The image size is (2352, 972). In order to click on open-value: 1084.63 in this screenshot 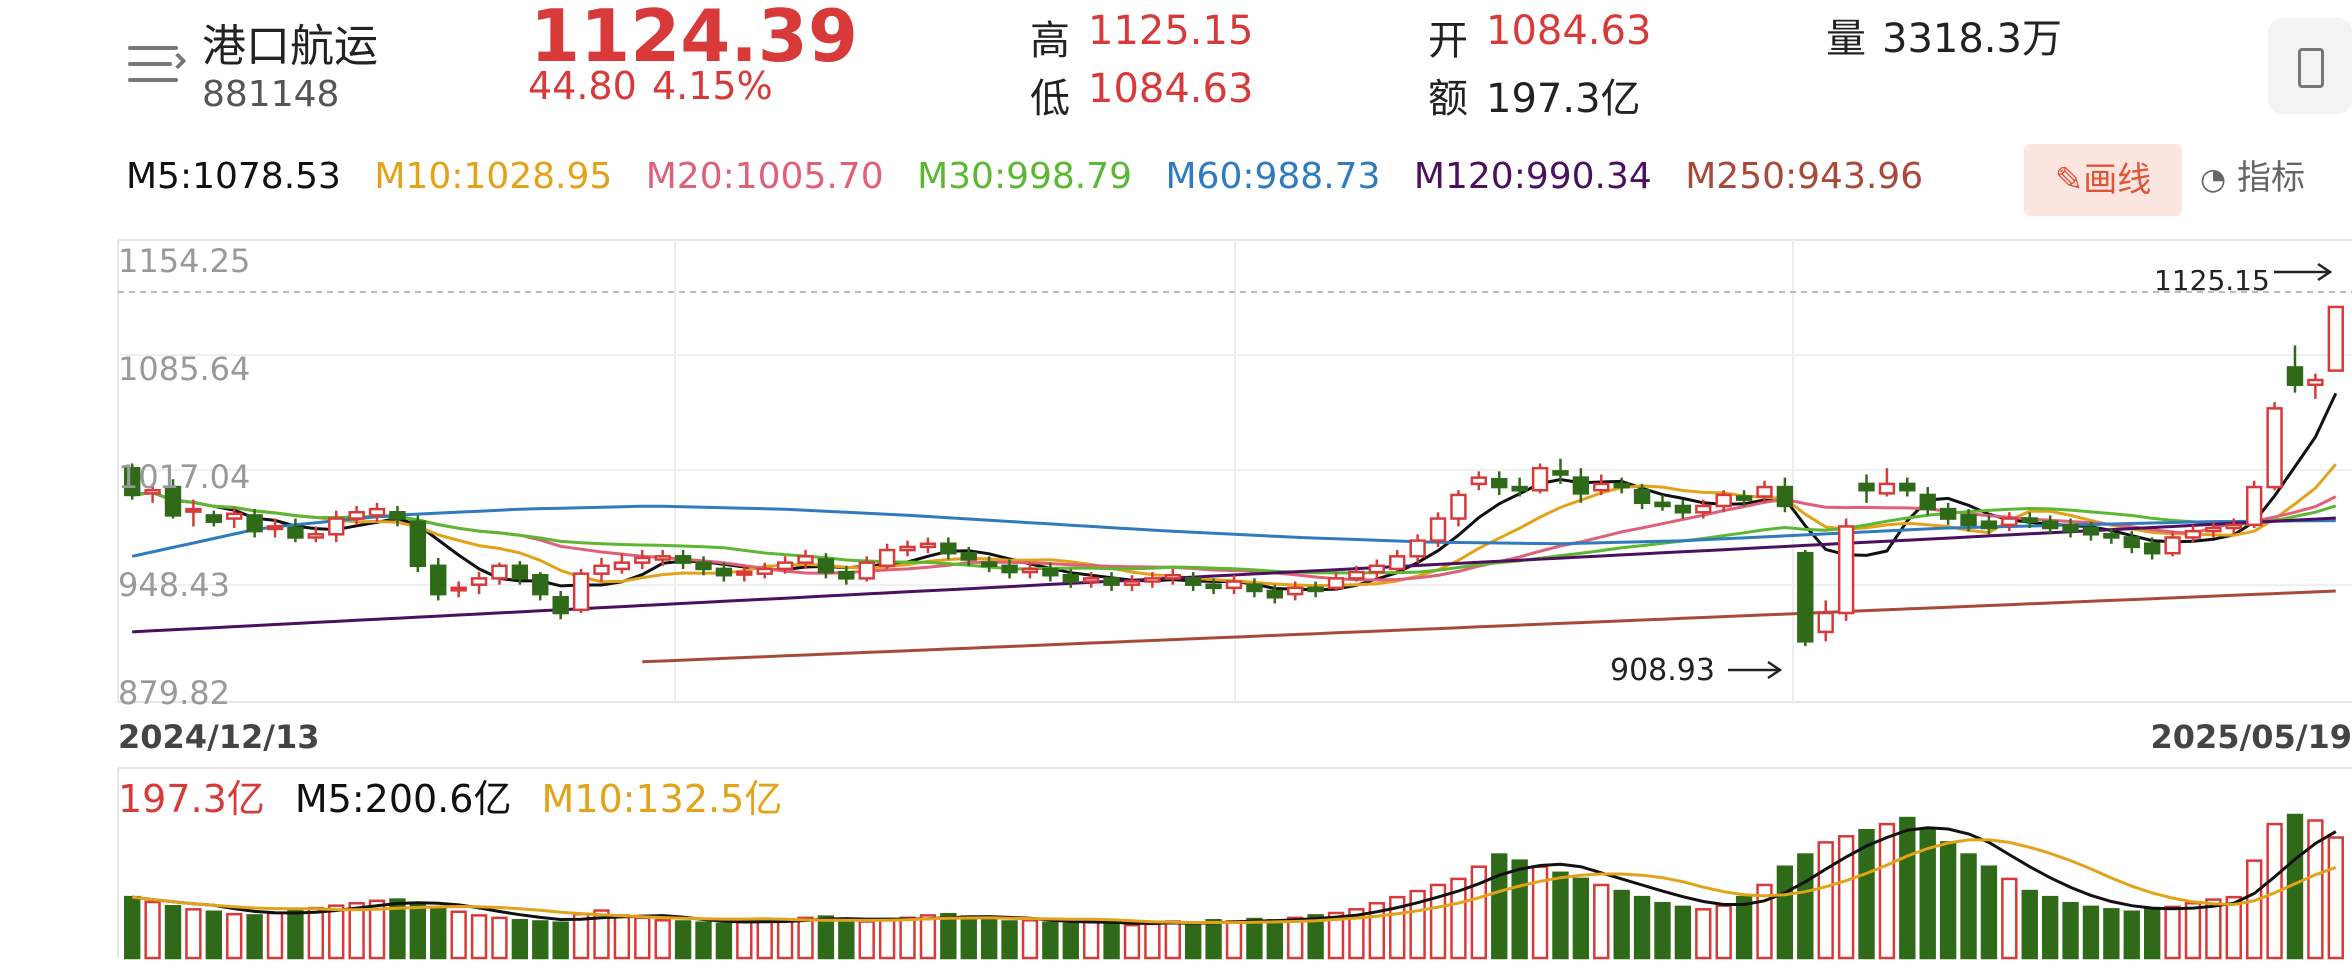, I will do `click(1569, 31)`.